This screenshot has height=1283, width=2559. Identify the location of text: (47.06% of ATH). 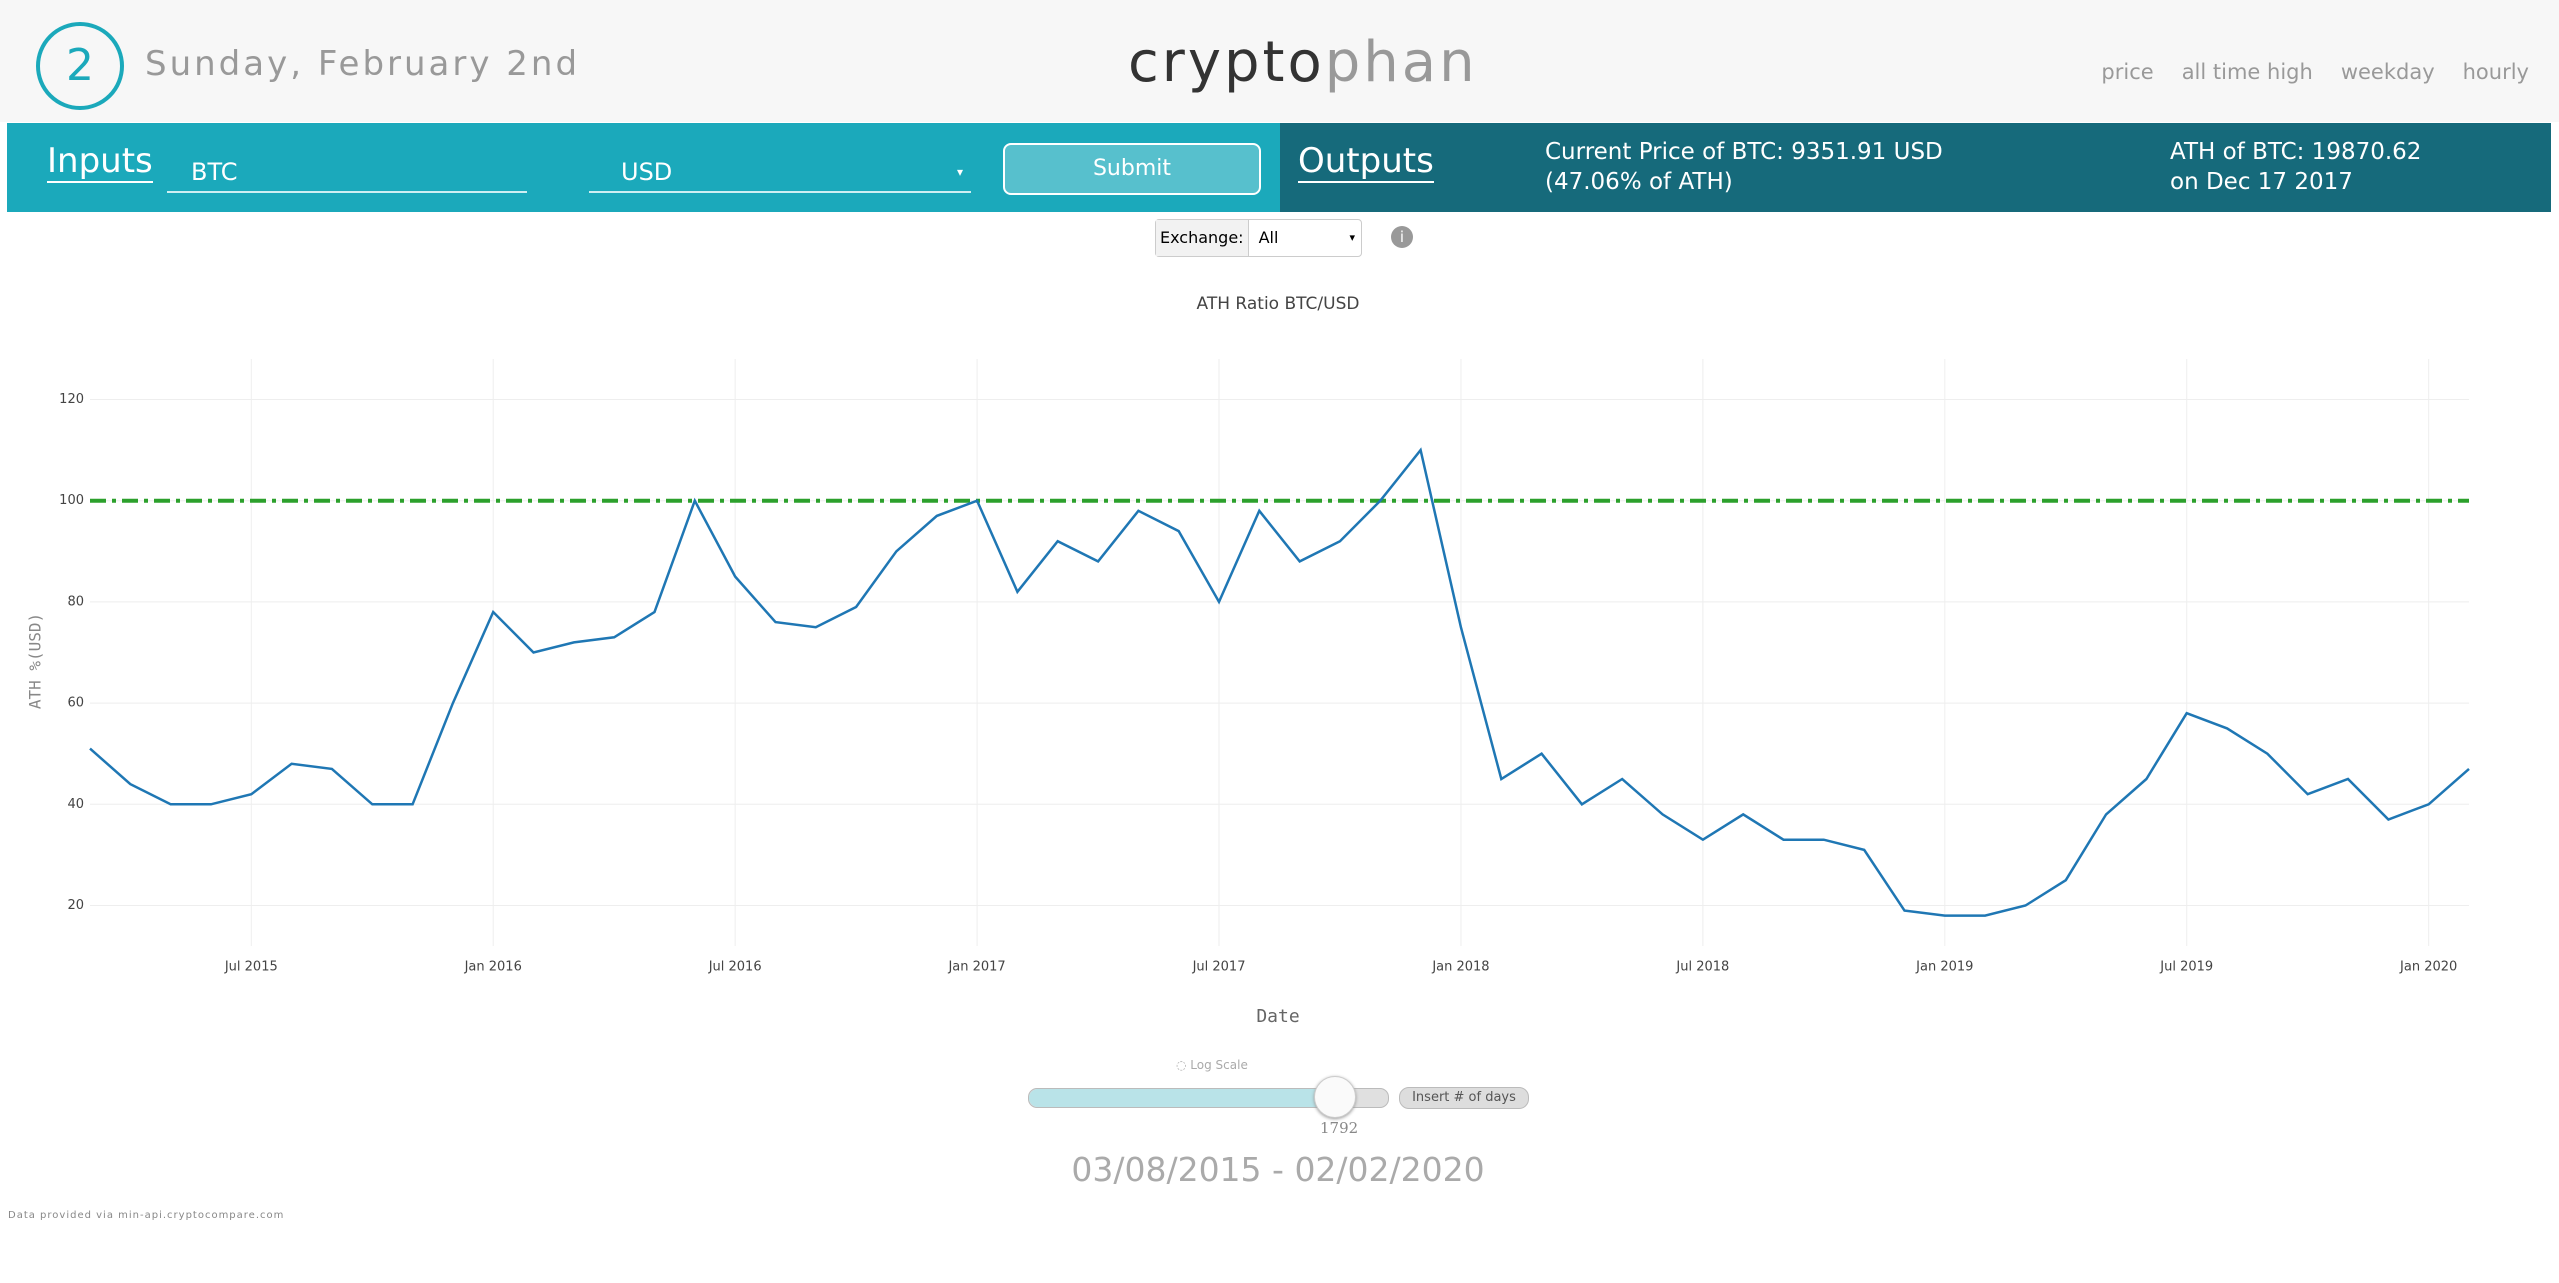
(1639, 182).